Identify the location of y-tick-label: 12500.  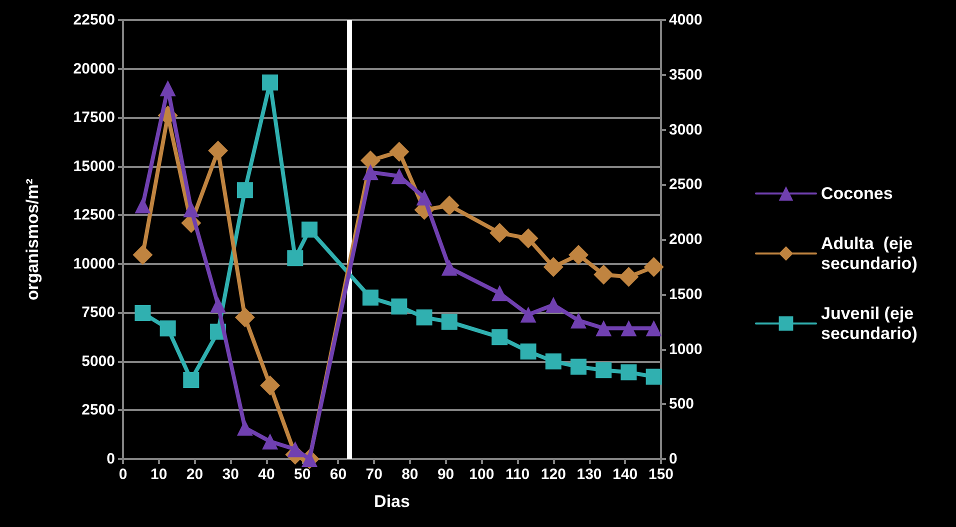
(94, 215).